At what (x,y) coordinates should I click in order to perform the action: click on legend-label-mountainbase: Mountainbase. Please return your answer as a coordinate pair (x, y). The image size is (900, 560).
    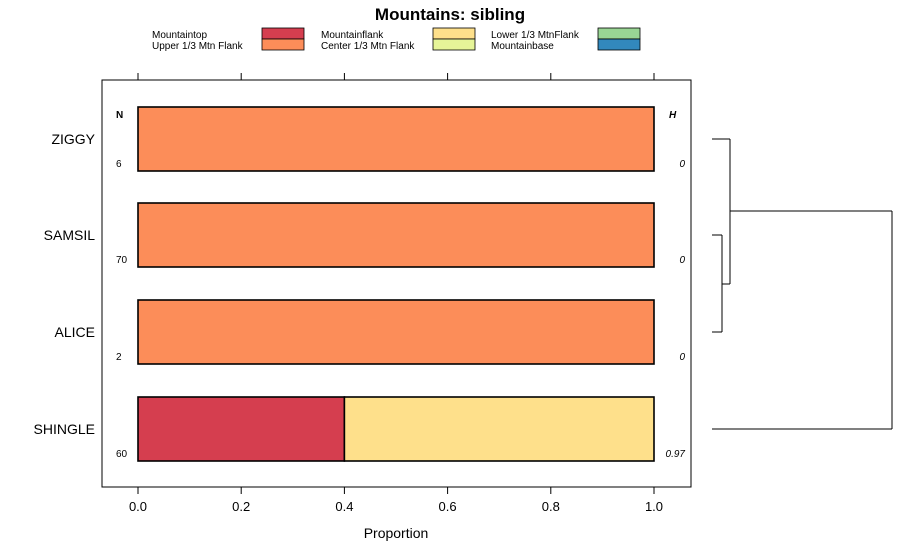
    Looking at the image, I should click on (522, 46).